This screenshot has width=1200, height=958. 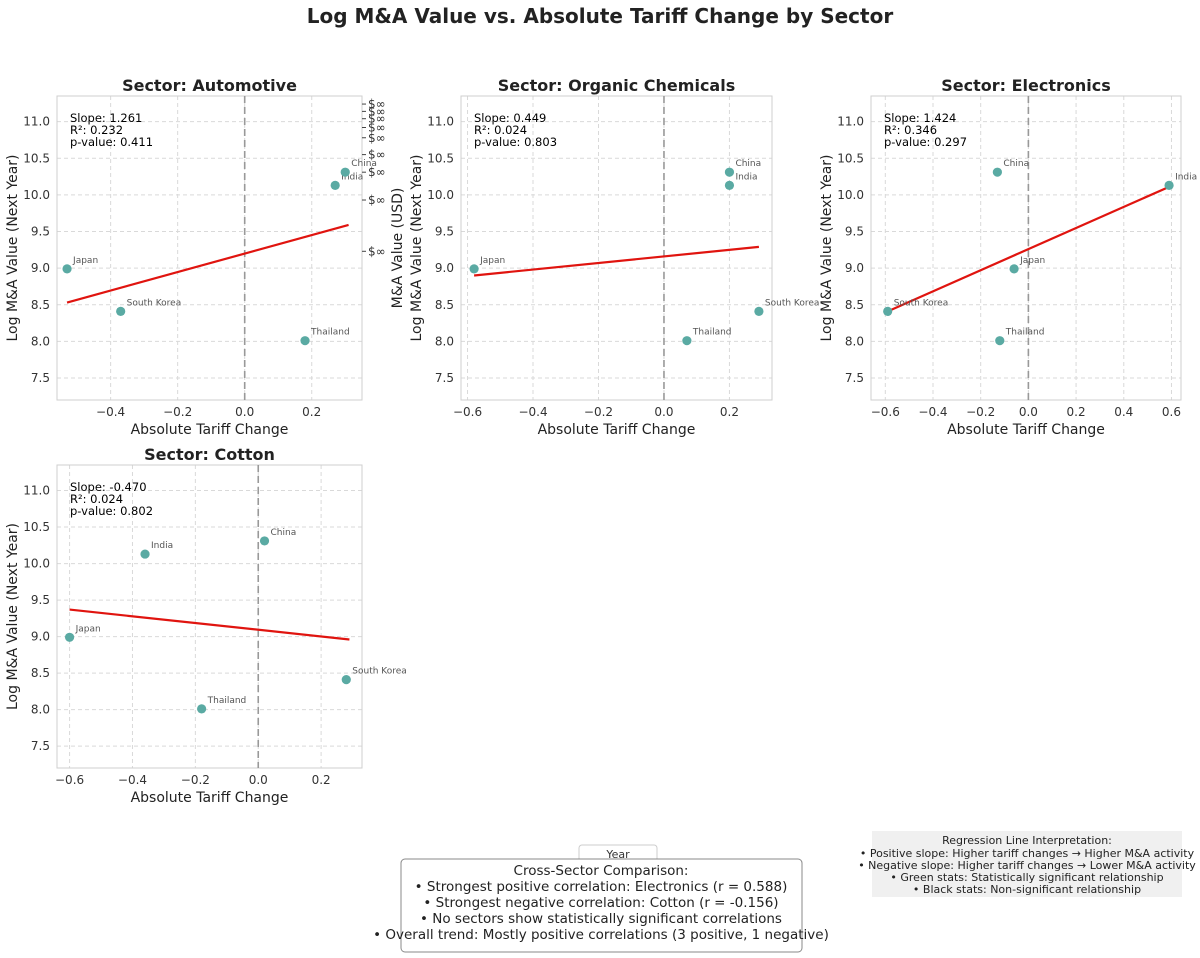 I want to click on stats-text: R²: 0.346, so click(x=910, y=130).